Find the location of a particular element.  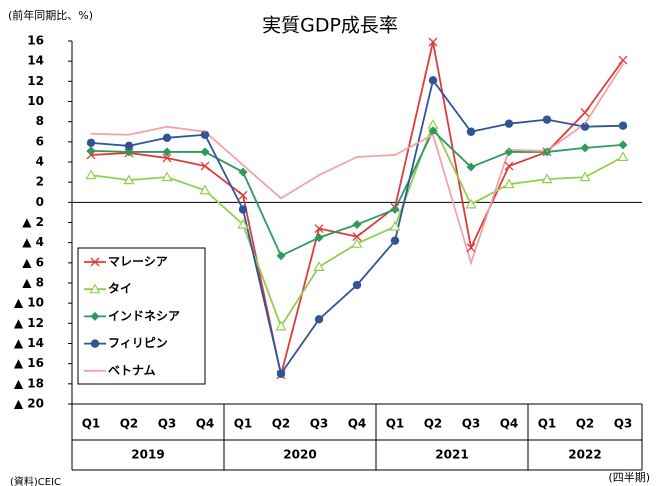

year-label: 2020 is located at coordinates (299, 455).